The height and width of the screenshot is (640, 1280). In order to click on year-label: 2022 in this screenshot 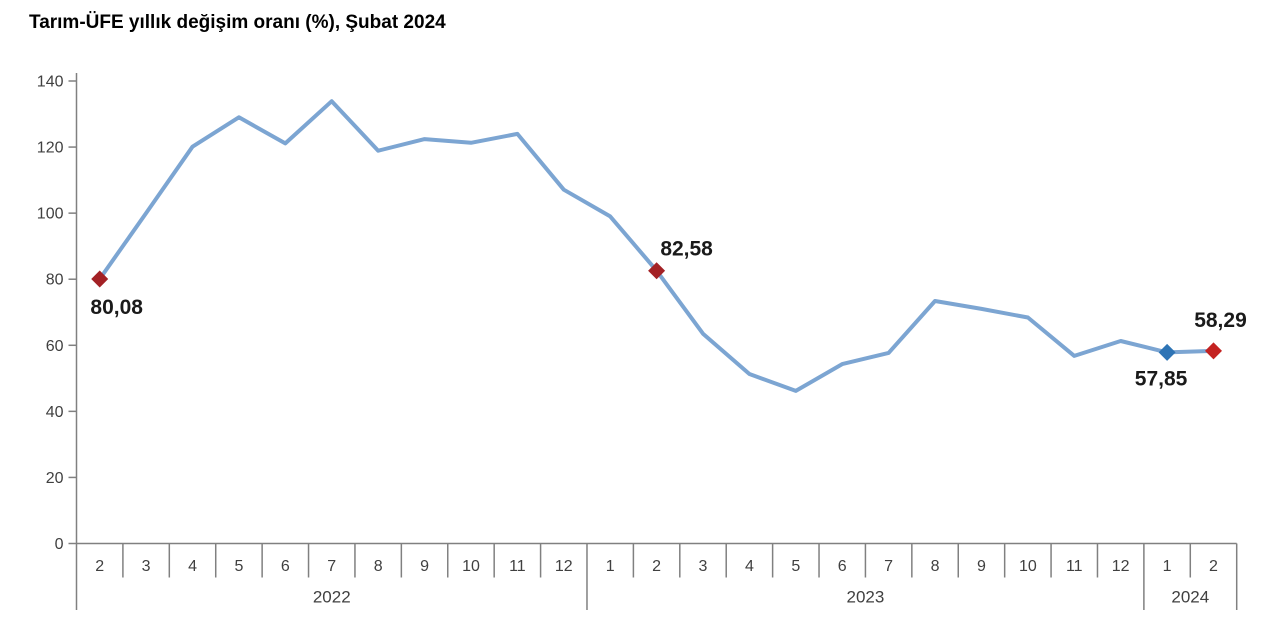, I will do `click(332, 597)`.